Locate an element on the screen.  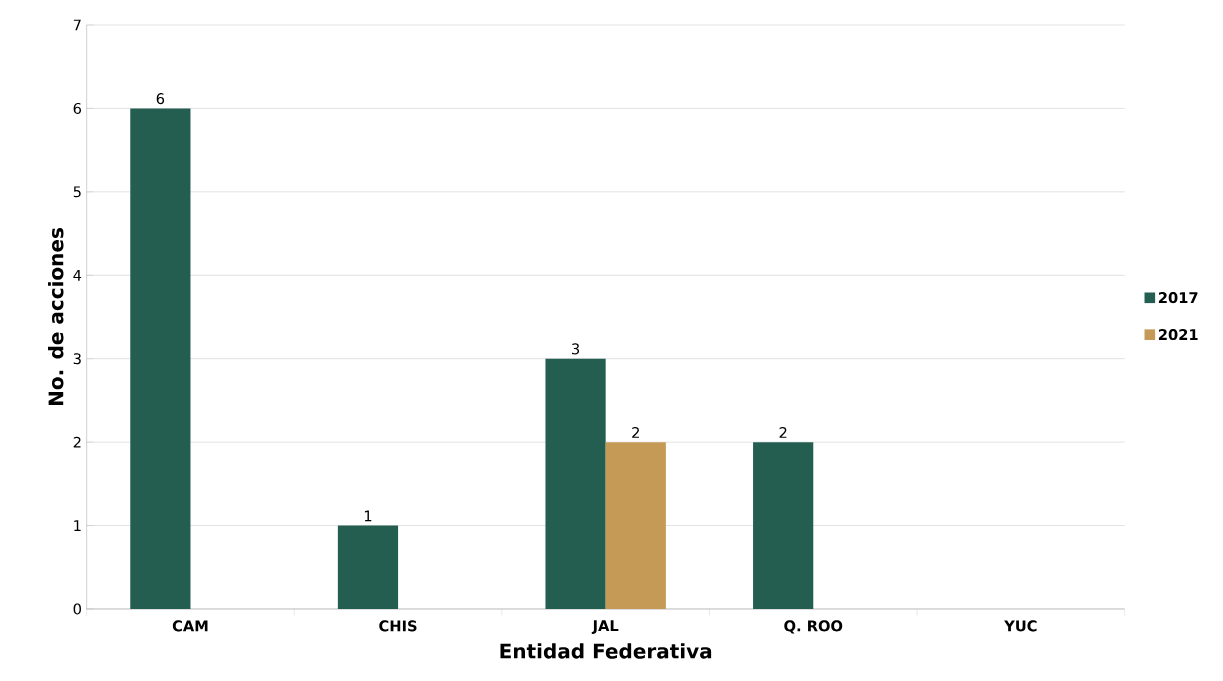
x-axis-title: Entidad Federativa is located at coordinates (606, 651).